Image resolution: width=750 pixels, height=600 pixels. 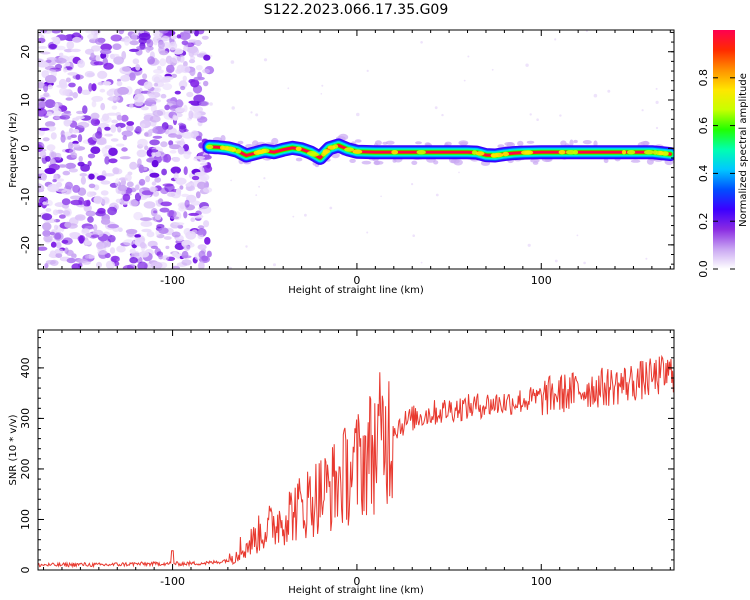 What do you see at coordinates (13, 449) in the screenshot?
I see `snr-ylabel: SNR (10 * v/v)` at bounding box center [13, 449].